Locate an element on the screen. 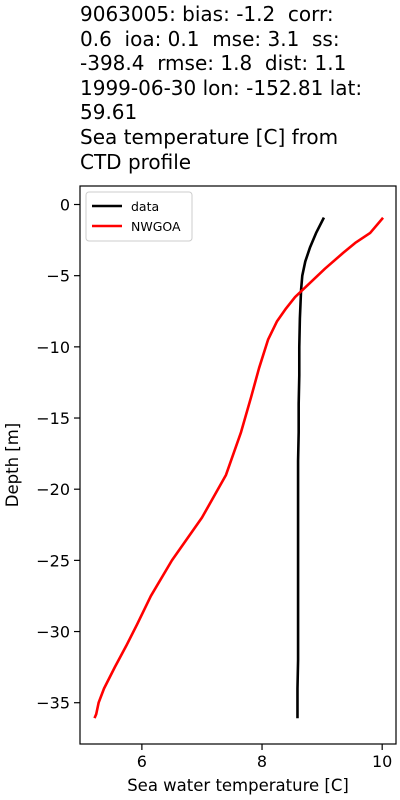 The height and width of the screenshot is (800, 400). legend-label-data: data is located at coordinates (145, 206).